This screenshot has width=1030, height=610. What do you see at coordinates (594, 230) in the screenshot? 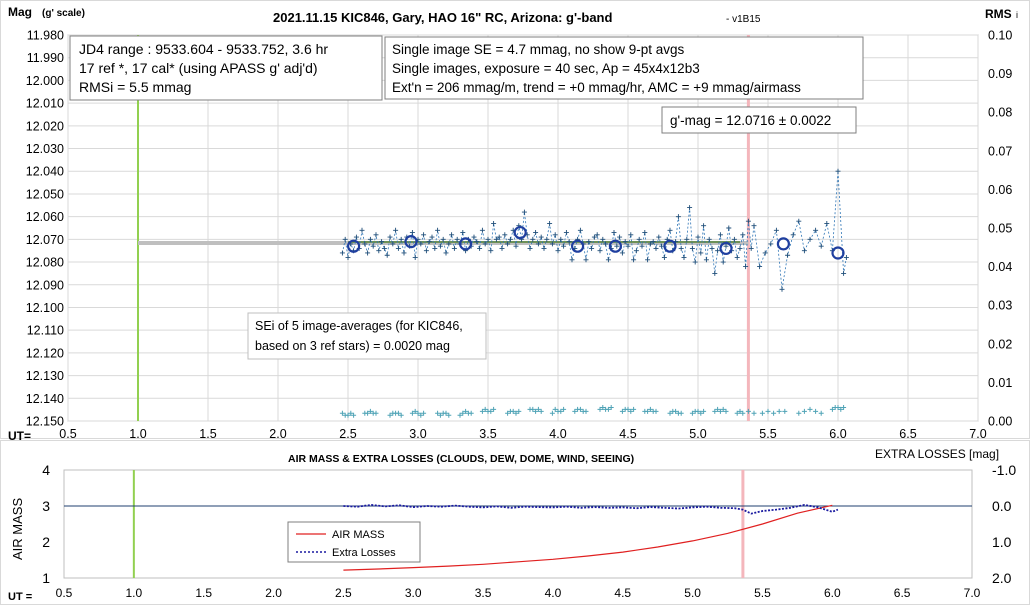
I see `singles-trace` at bounding box center [594, 230].